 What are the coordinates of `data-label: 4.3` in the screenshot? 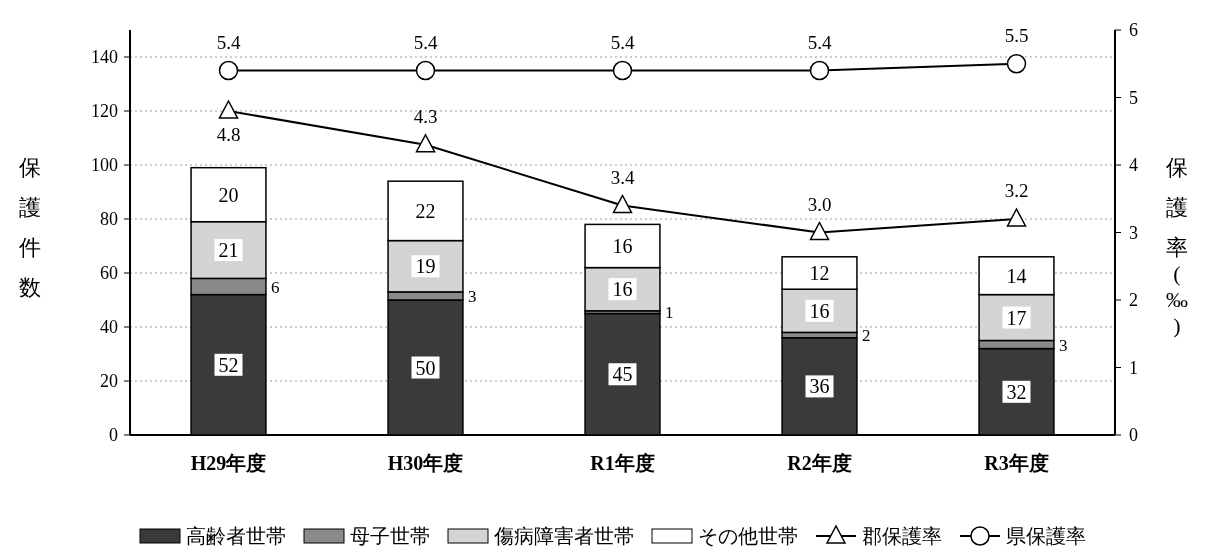 It's located at (425, 116).